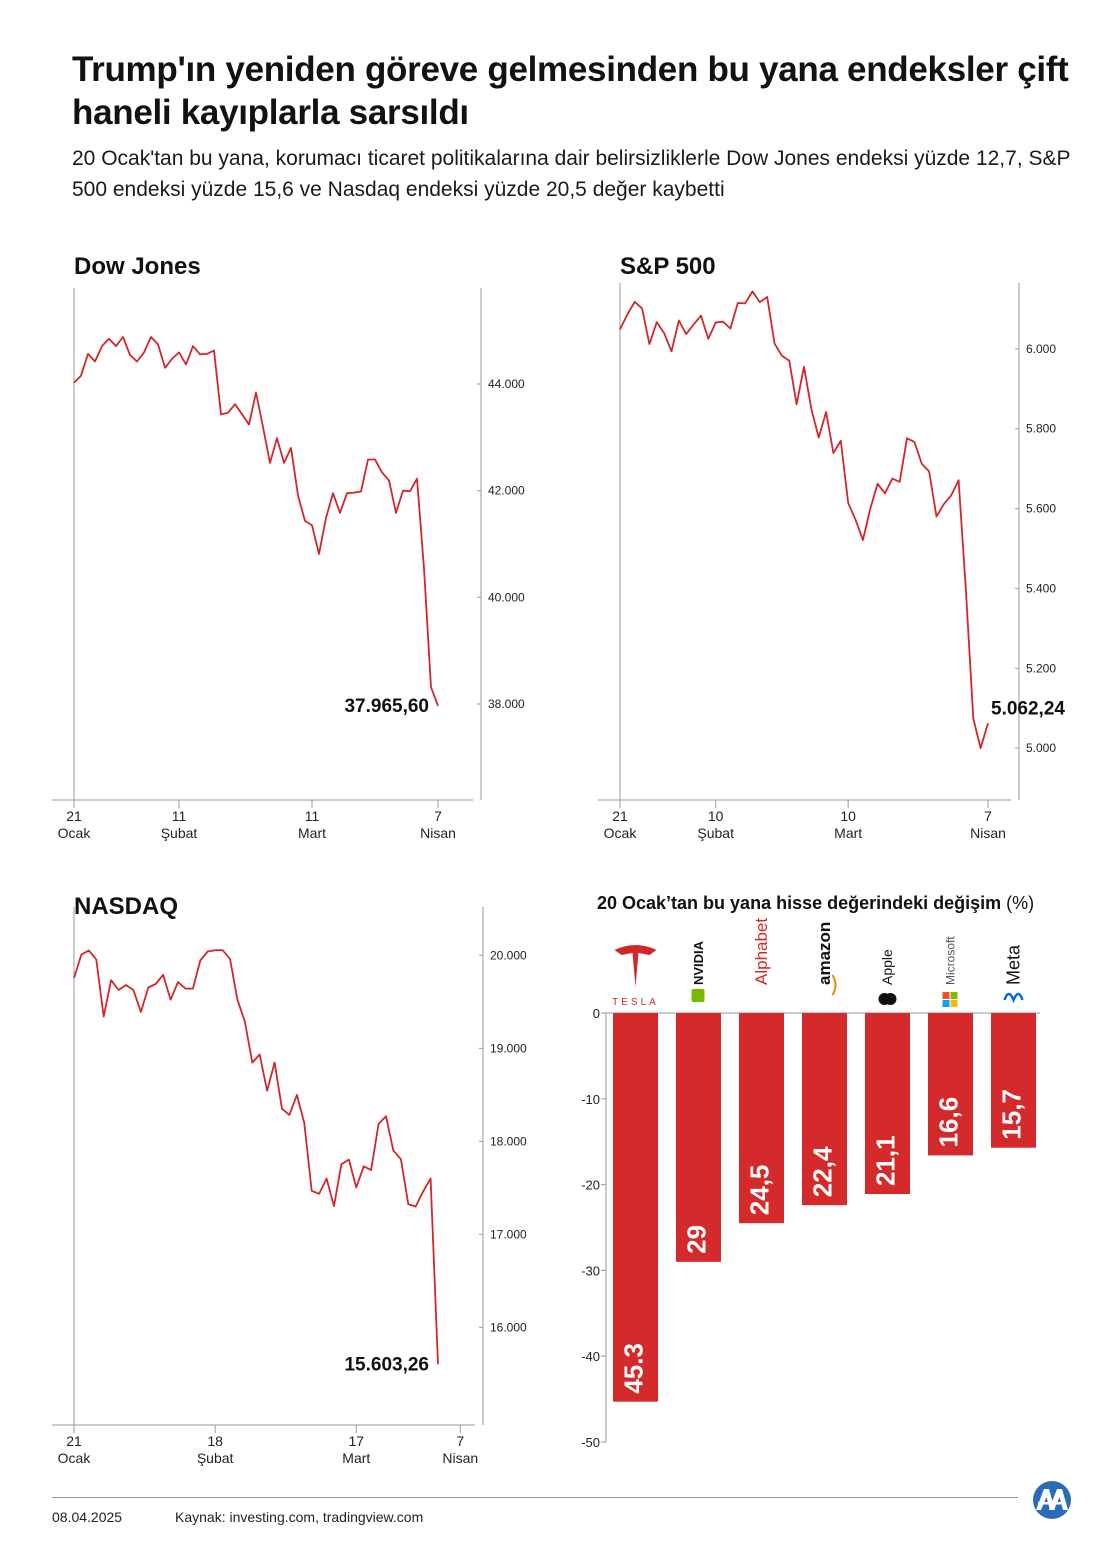 This screenshot has height=1558, width=1120. I want to click on sp500-y-tick-label: 5.800, so click(1041, 429).